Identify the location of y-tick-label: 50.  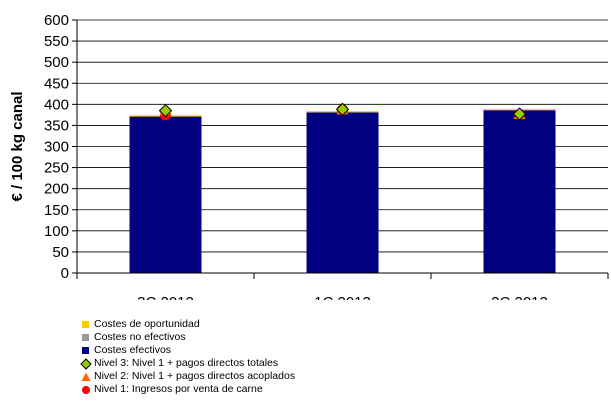
(60, 252).